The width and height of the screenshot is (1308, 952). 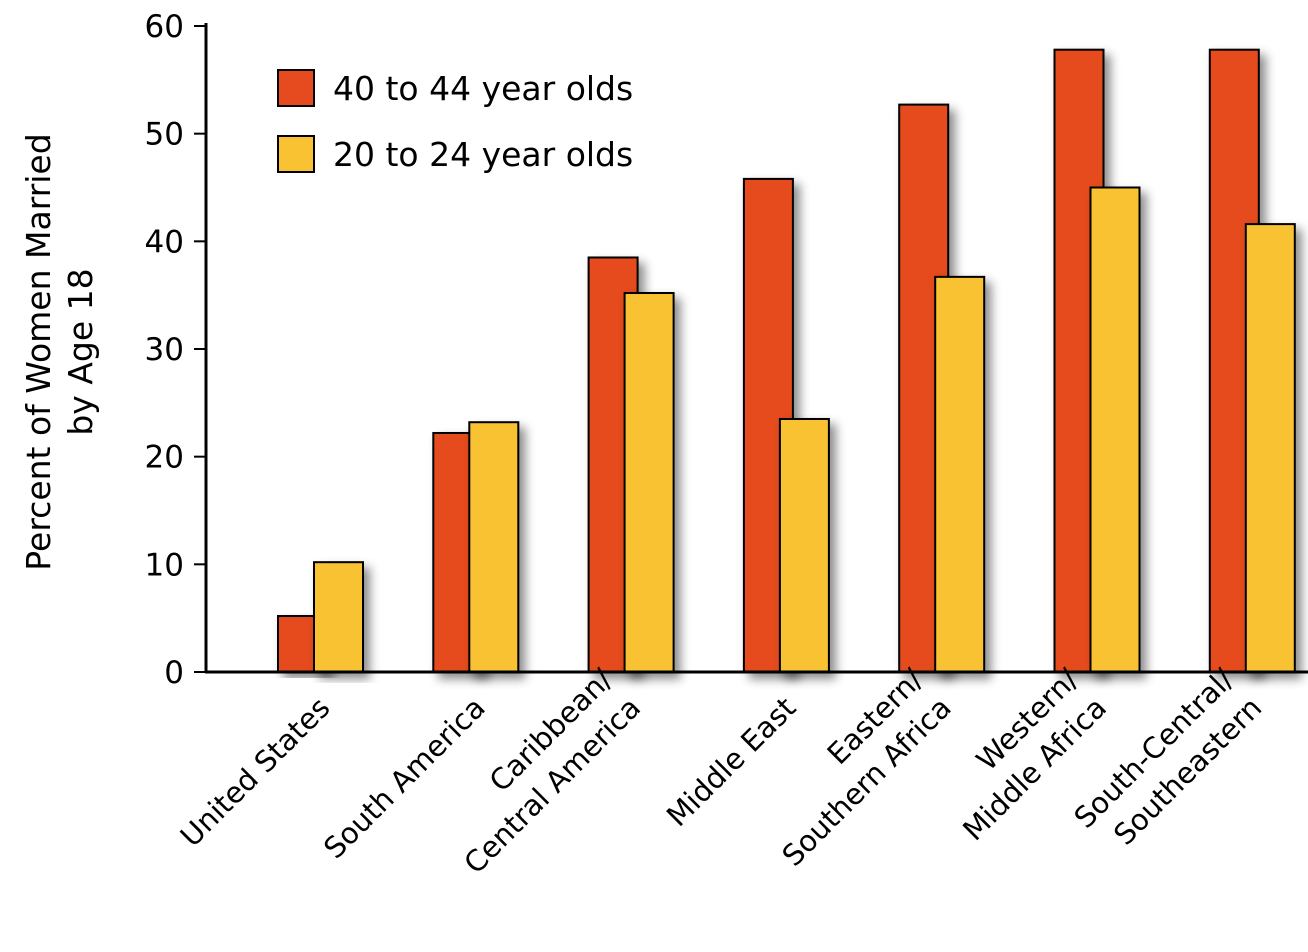 What do you see at coordinates (164, 350) in the screenshot?
I see `y-tick-label: 30` at bounding box center [164, 350].